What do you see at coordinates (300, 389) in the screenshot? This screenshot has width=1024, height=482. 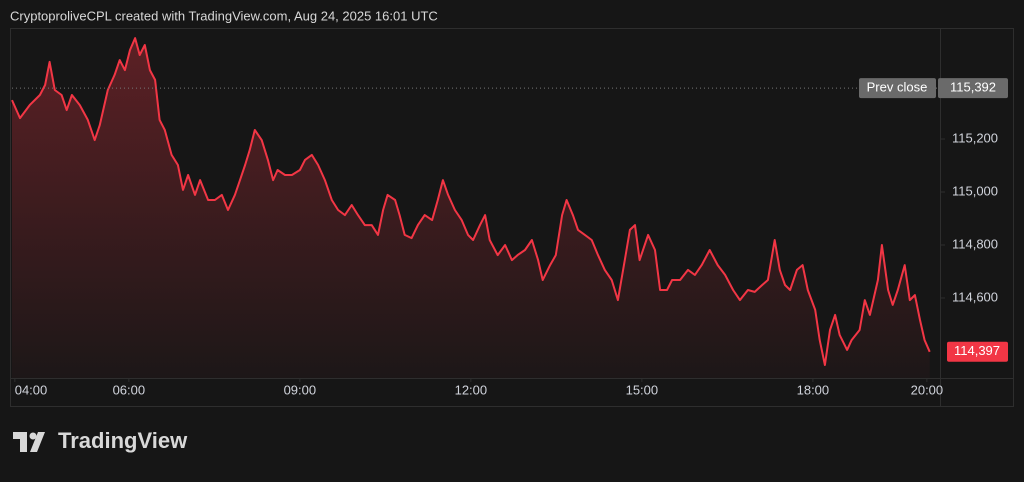 I see `x-tick-label: 09:00` at bounding box center [300, 389].